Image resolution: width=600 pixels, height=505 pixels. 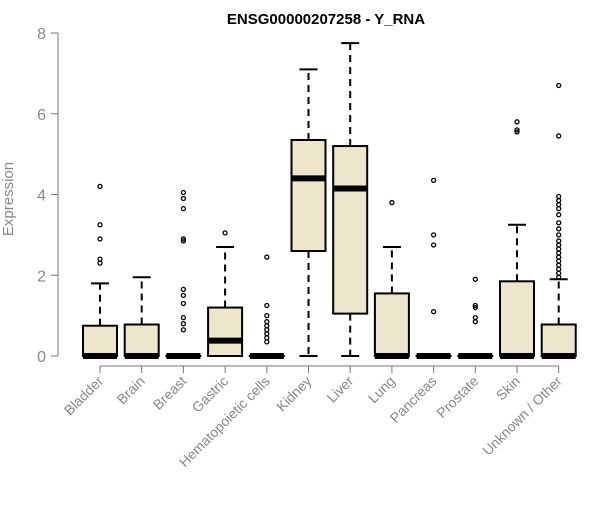 What do you see at coordinates (294, 394) in the screenshot?
I see `x-tick-label: Kidney` at bounding box center [294, 394].